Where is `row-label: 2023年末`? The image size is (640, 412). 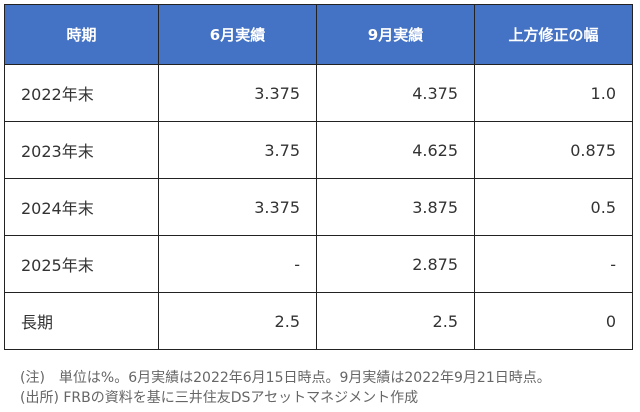
row-label: 2023年末 is located at coordinates (81, 150).